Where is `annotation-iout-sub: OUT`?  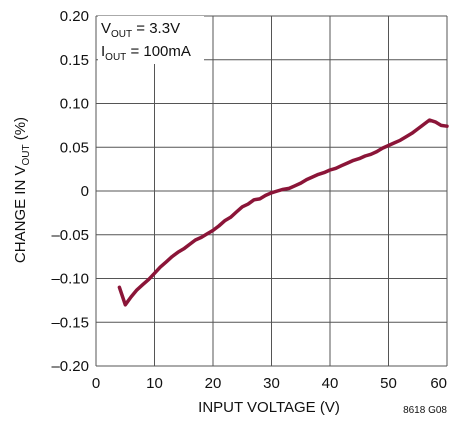 annotation-iout-sub: OUT is located at coordinates (115, 57).